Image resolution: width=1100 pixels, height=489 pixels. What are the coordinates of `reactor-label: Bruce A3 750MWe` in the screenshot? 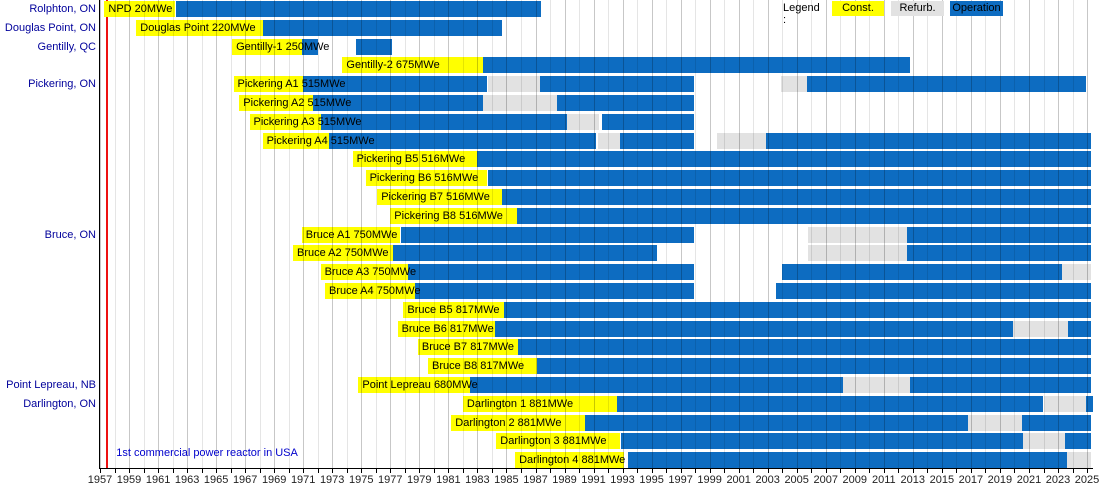 It's located at (370, 272).